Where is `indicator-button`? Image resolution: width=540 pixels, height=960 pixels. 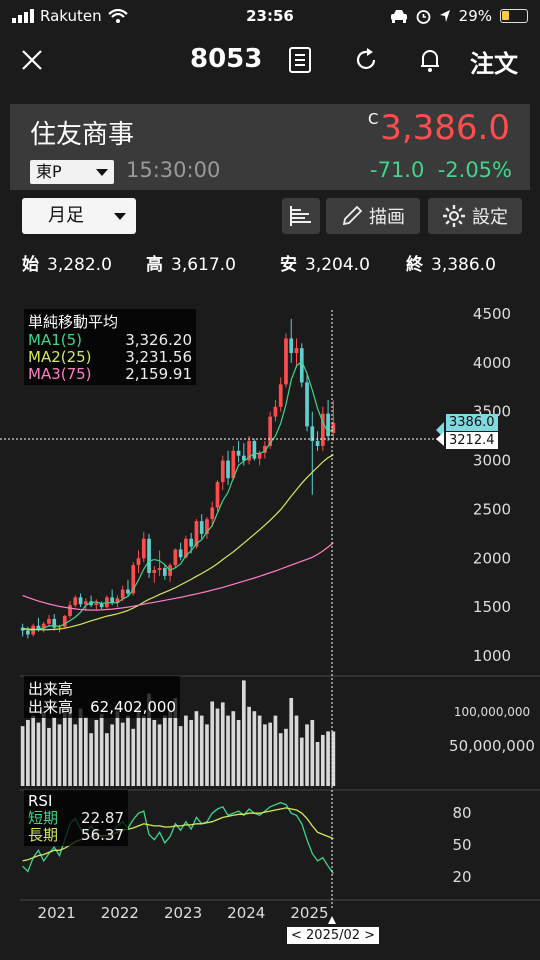 indicator-button is located at coordinates (301, 216).